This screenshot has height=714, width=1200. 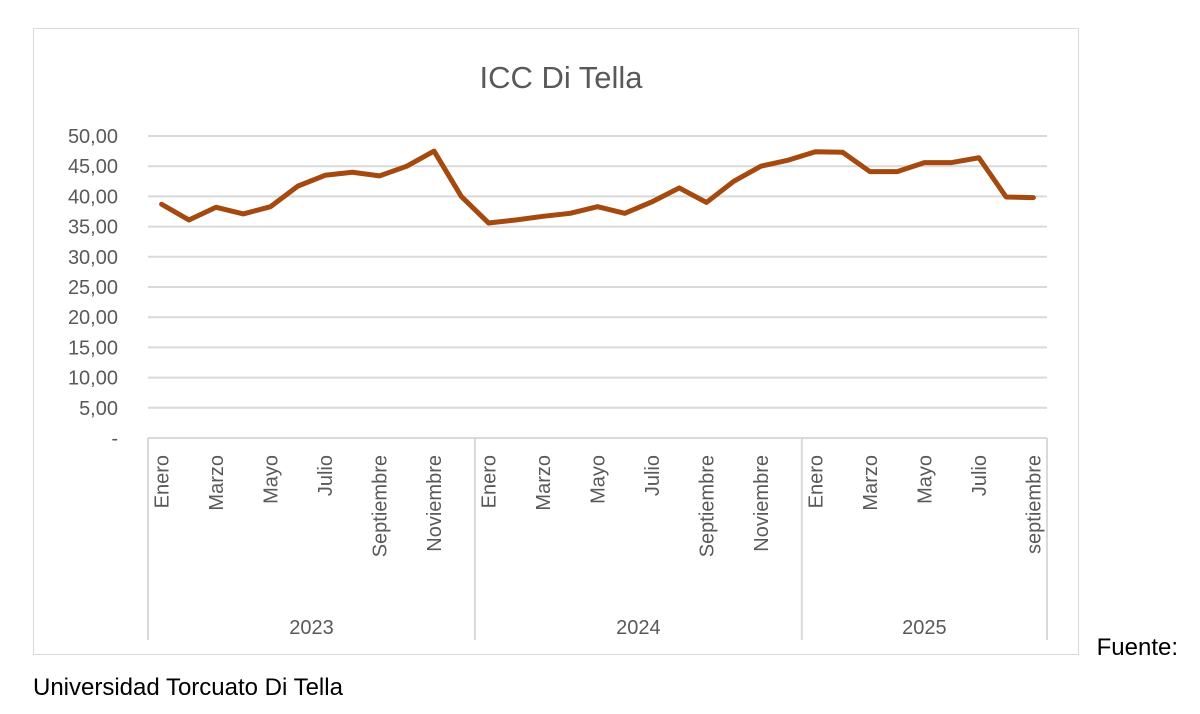 What do you see at coordinates (93, 379) in the screenshot?
I see `y-tick-label: 10,00` at bounding box center [93, 379].